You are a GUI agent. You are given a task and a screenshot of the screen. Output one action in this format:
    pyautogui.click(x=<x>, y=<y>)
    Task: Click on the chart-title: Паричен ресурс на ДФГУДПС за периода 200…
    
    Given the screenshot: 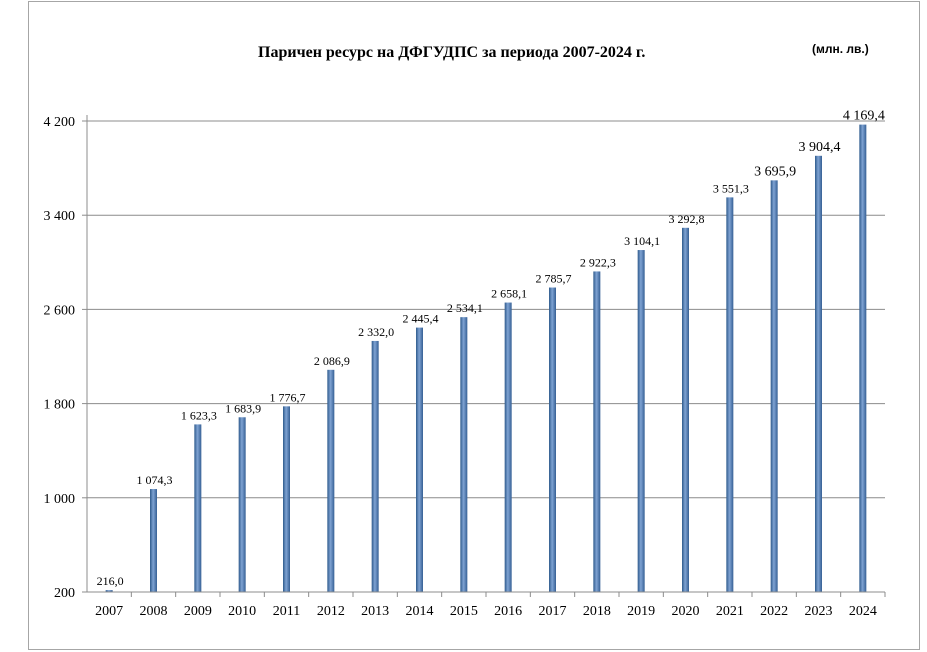 What is the action you would take?
    pyautogui.click(x=452, y=52)
    